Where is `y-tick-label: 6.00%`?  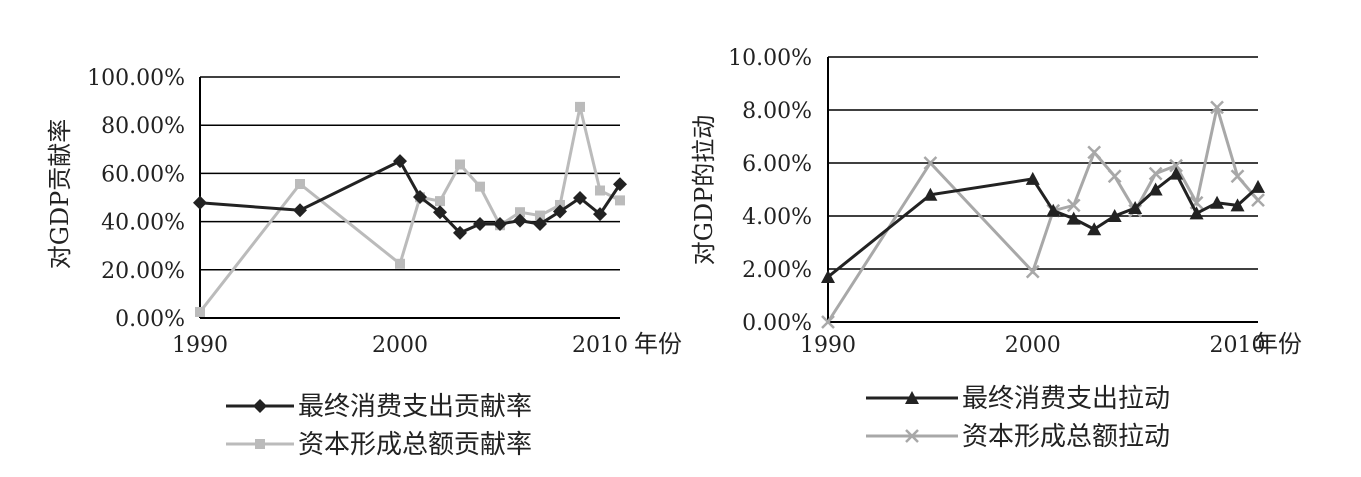
y-tick-label: 6.00% is located at coordinates (777, 164).